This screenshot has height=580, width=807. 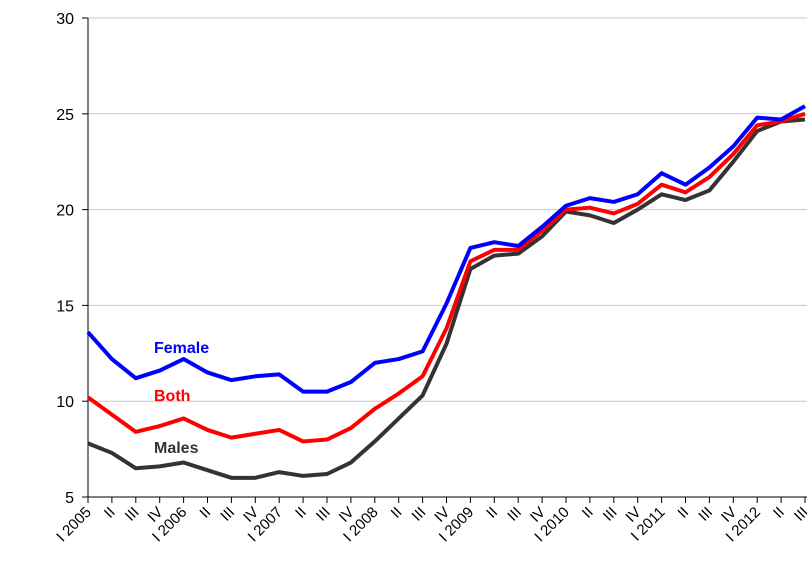 What do you see at coordinates (65, 306) in the screenshot?
I see `y-tick-label: 15` at bounding box center [65, 306].